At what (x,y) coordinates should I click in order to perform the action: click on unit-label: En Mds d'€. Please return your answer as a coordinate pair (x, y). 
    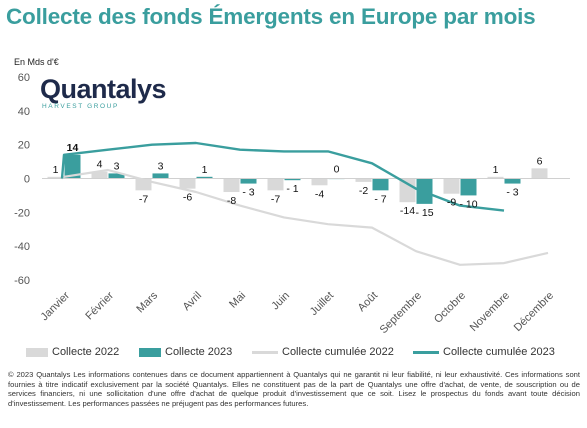
    Looking at the image, I should click on (36, 62).